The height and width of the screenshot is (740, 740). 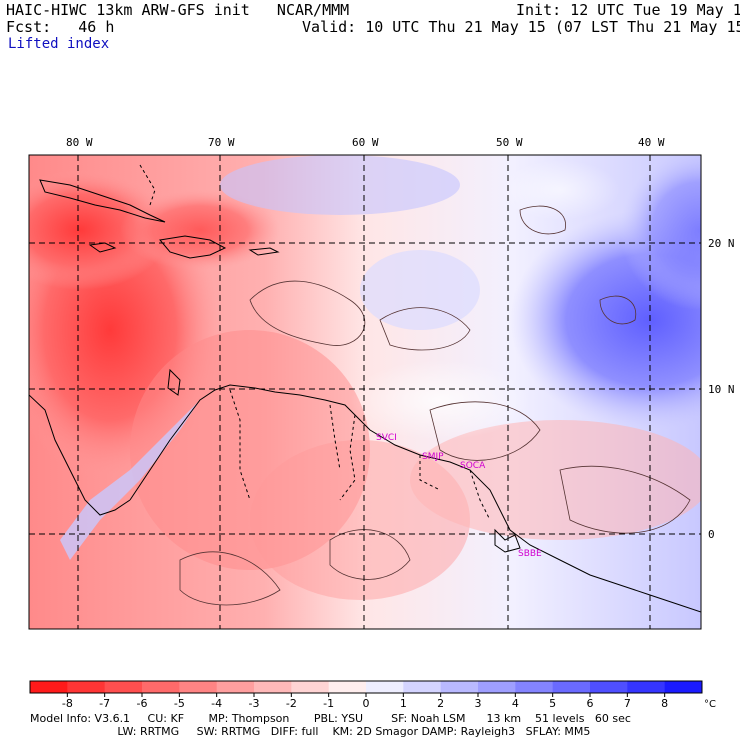 I want to click on colorbar-tick-label: 3, so click(x=478, y=703).